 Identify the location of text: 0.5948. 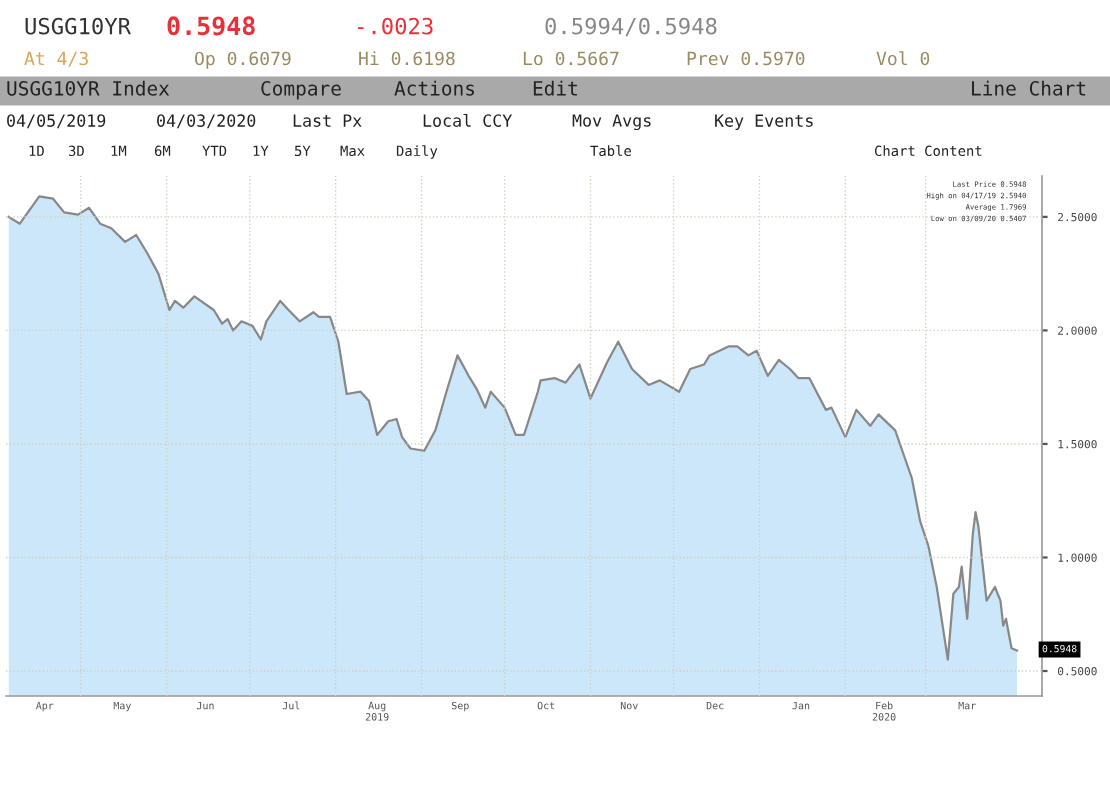
(211, 26).